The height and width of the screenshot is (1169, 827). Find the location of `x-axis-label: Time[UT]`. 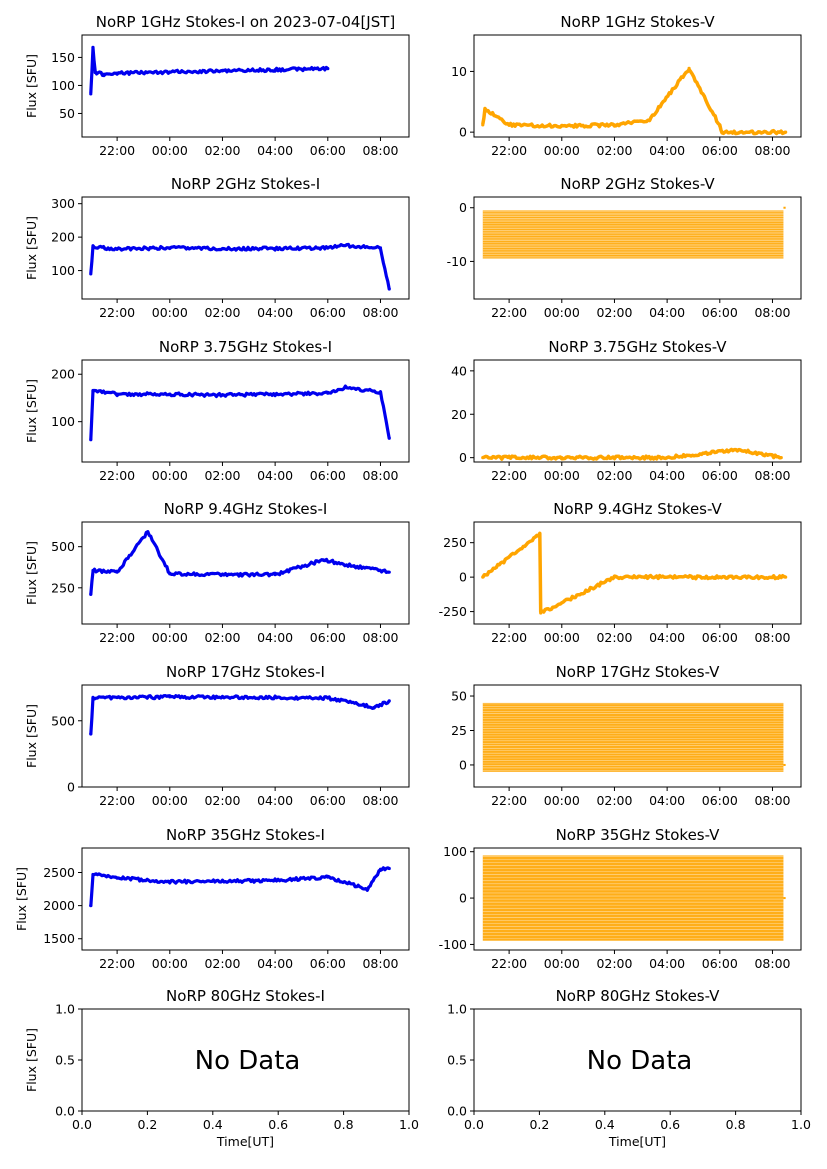

x-axis-label: Time[UT] is located at coordinates (245, 1141).